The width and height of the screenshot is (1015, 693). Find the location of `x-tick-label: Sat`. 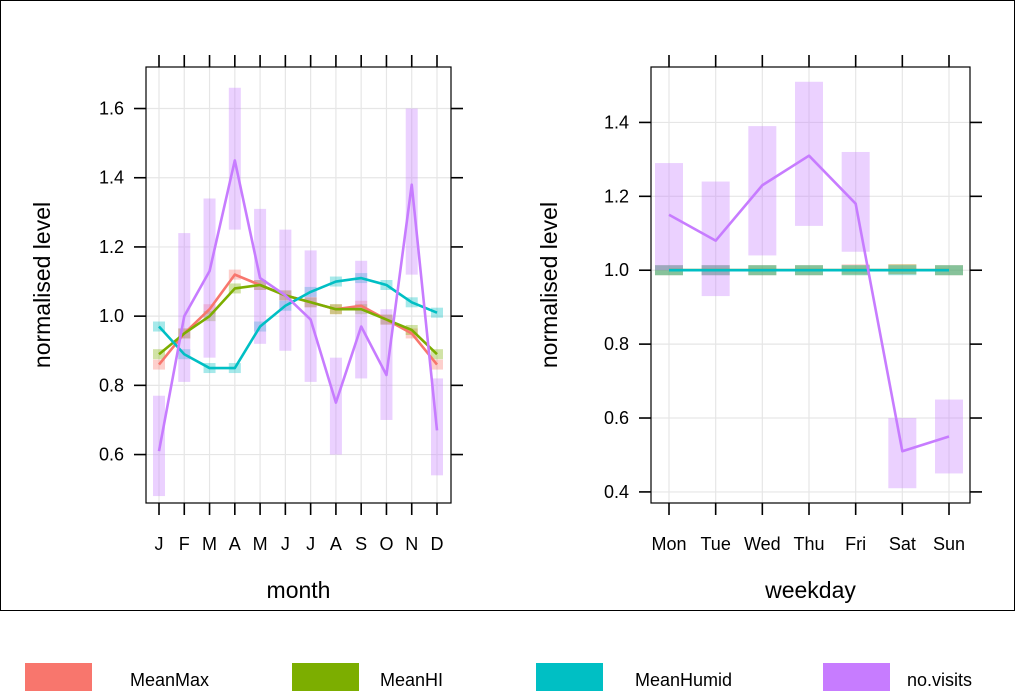

x-tick-label: Sat is located at coordinates (902, 544).